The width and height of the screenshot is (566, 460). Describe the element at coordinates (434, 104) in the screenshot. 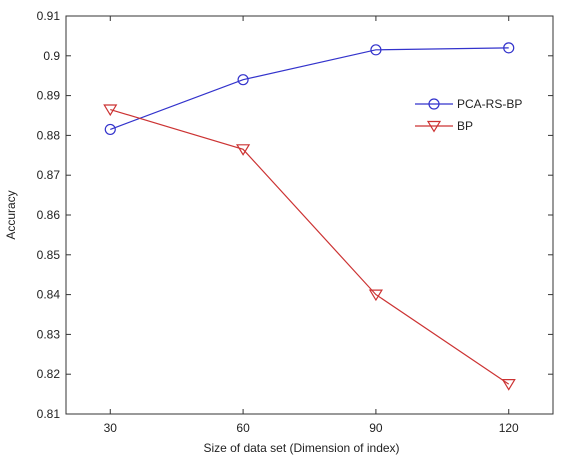

I see `legend-marker-pca-rs-bp` at that location.